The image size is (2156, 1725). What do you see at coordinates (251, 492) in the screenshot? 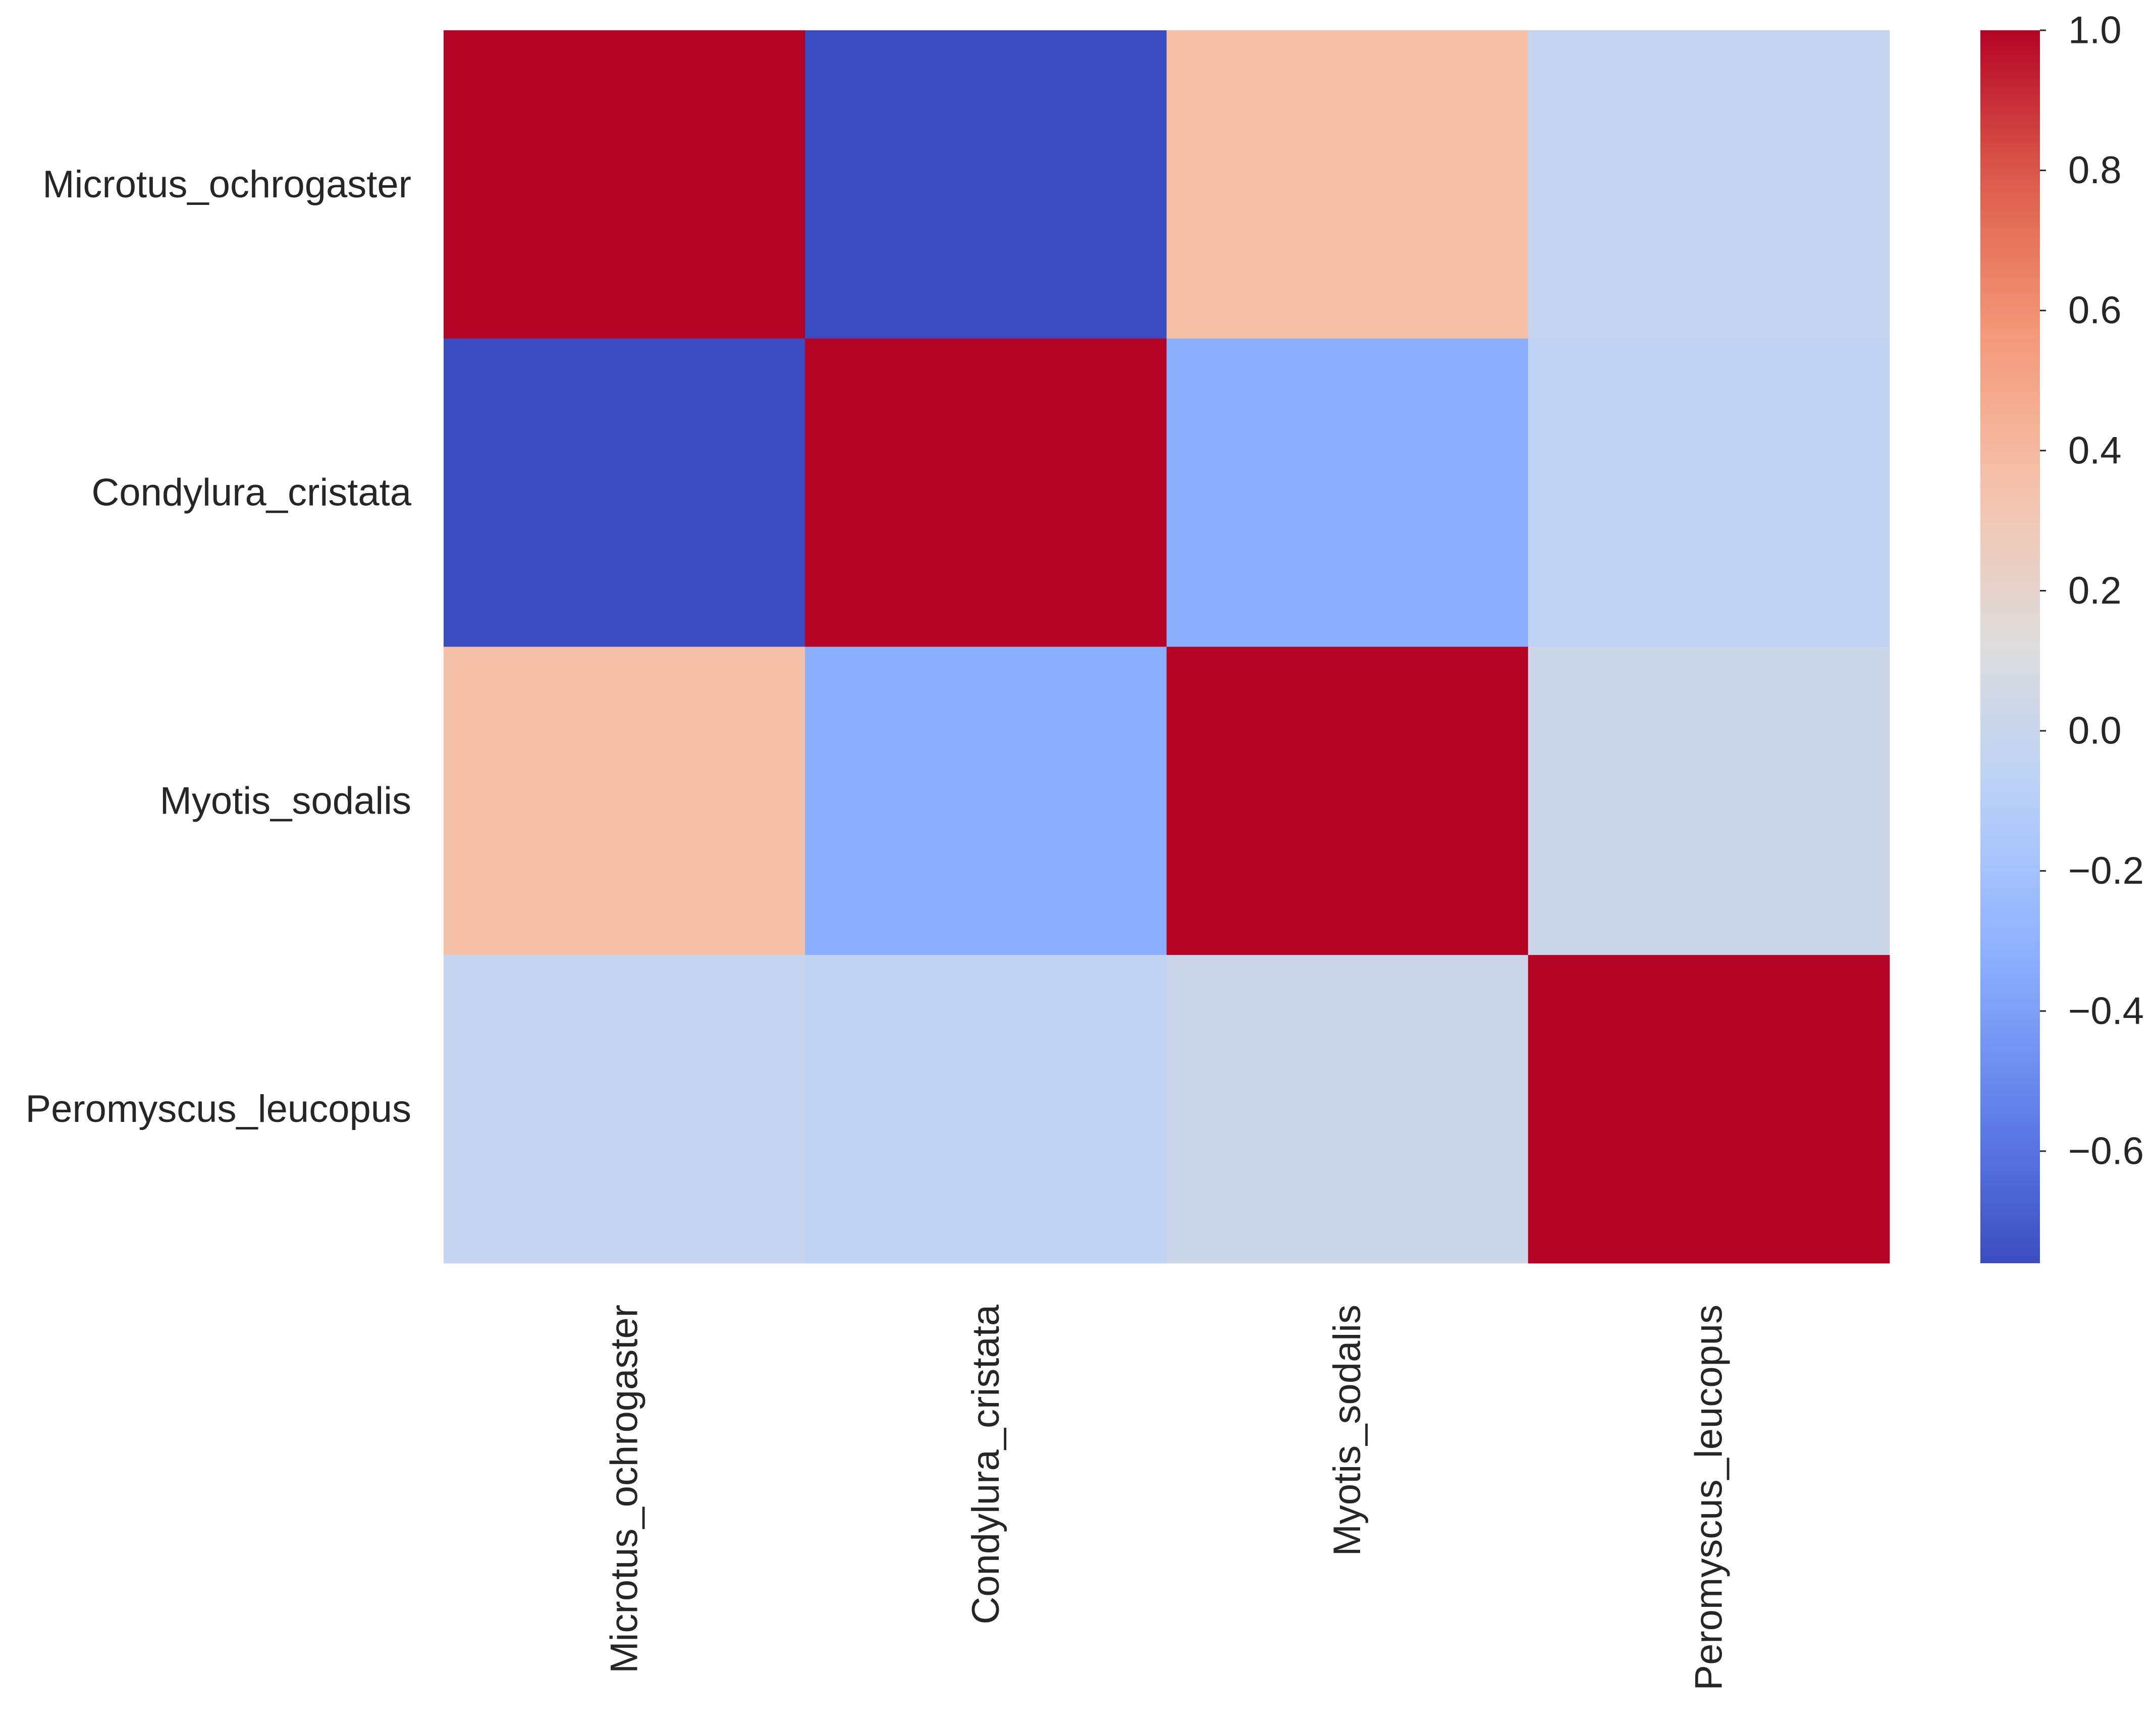
I see `y-tick-label-1: Condylura_cristata` at bounding box center [251, 492].